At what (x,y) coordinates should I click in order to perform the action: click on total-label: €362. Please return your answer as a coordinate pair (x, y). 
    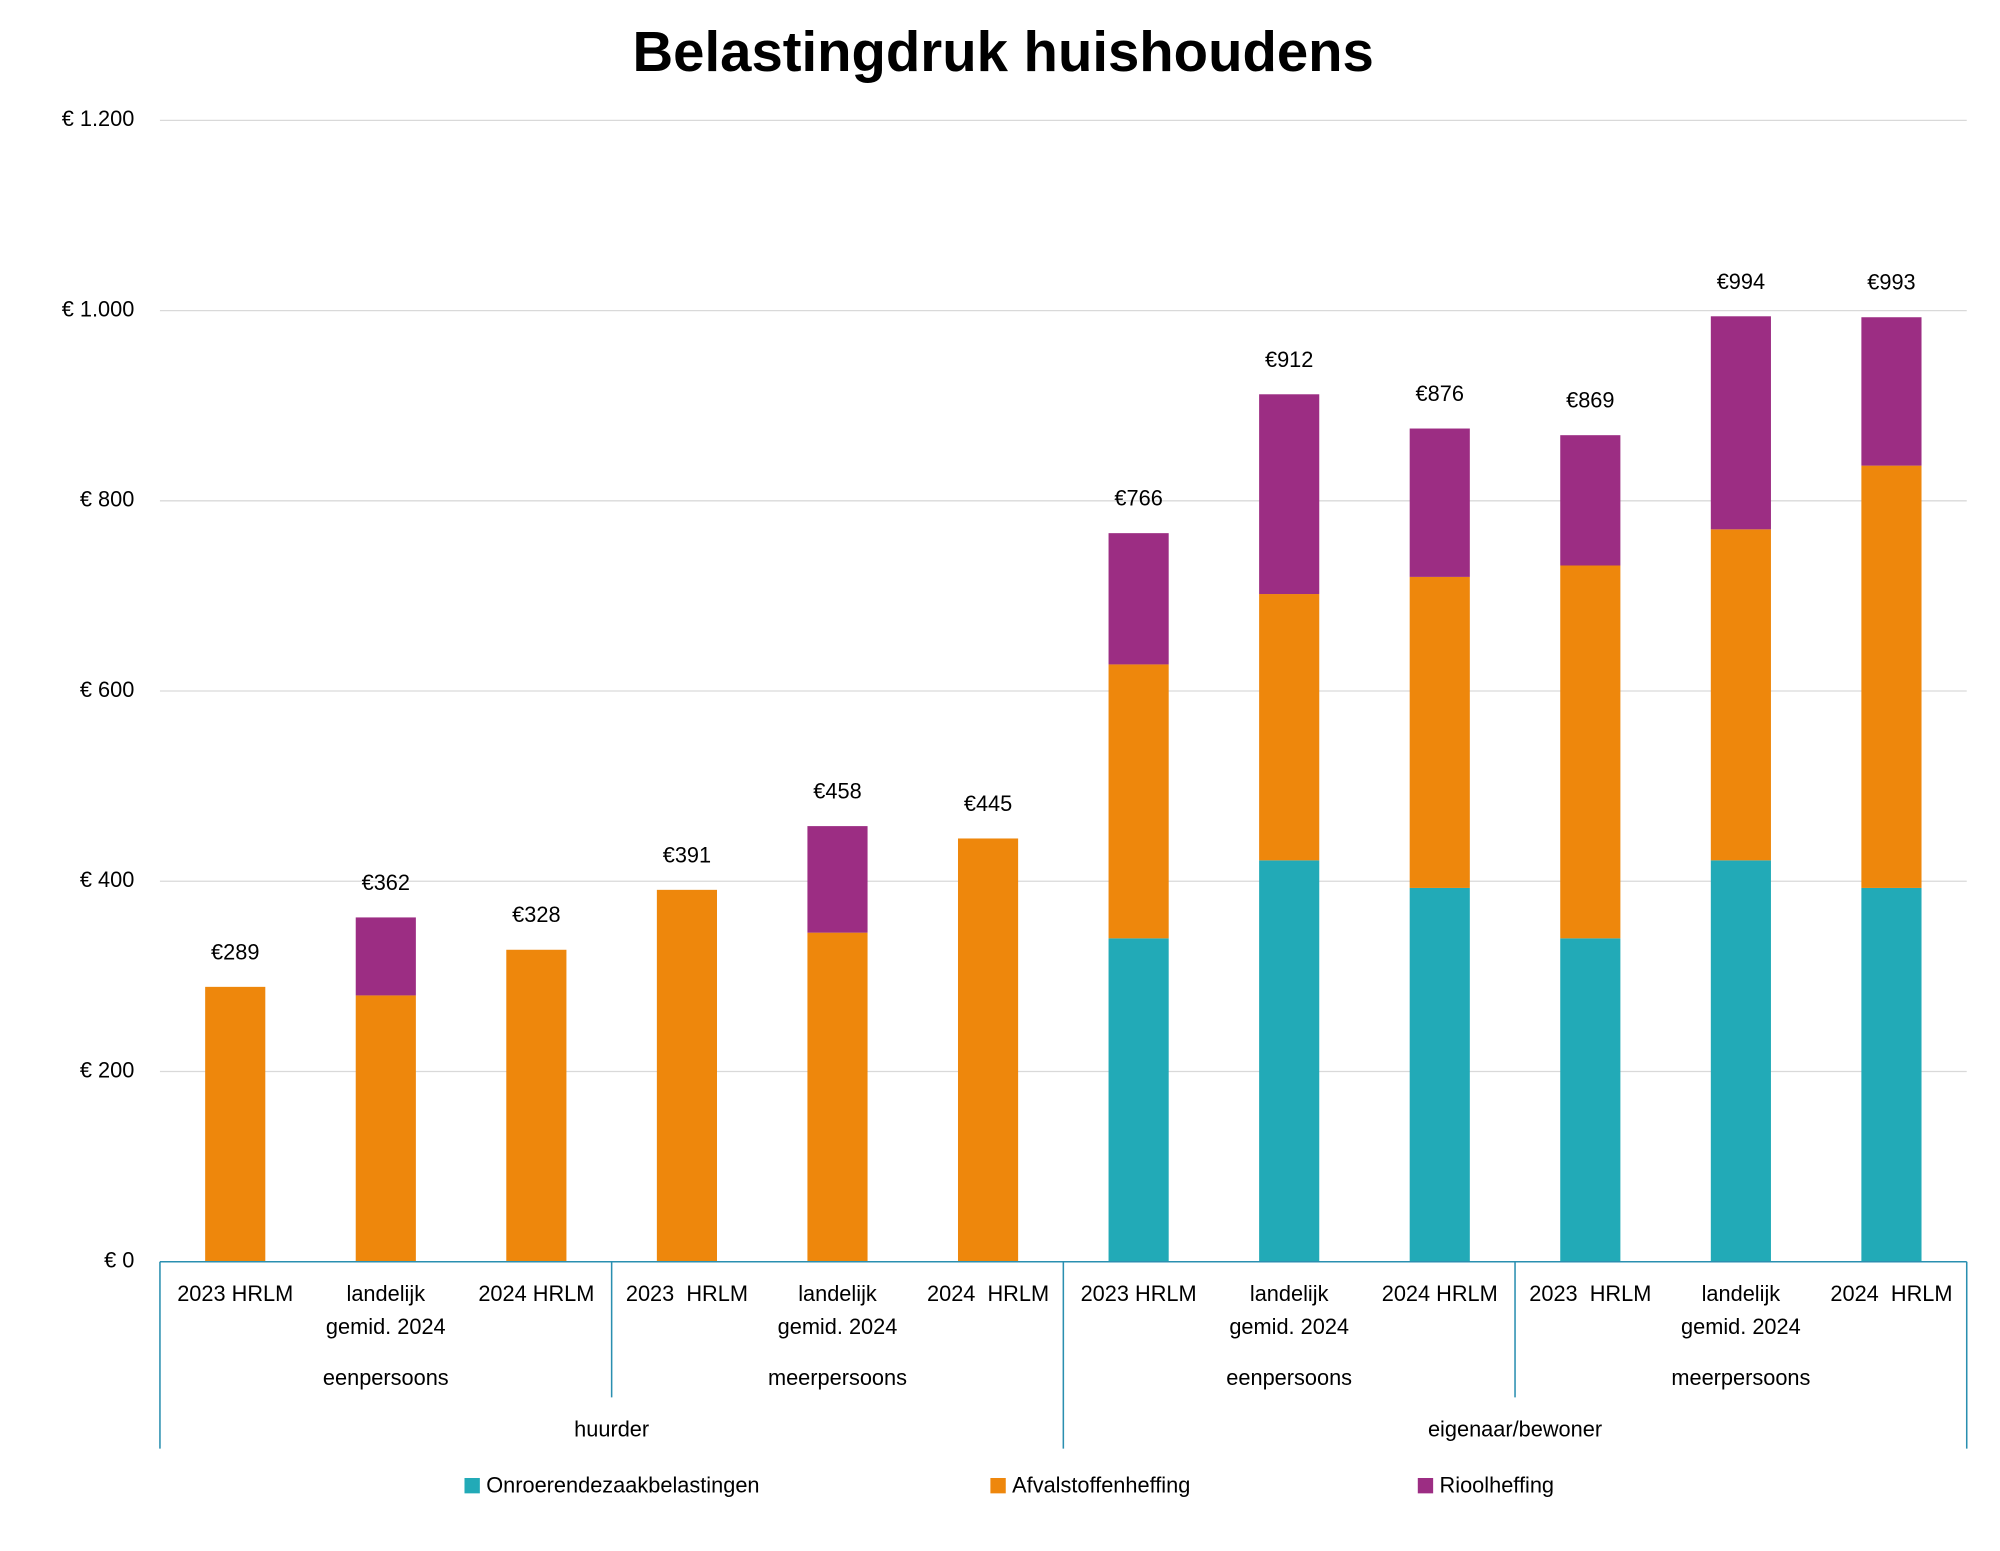
    Looking at the image, I should click on (386, 882).